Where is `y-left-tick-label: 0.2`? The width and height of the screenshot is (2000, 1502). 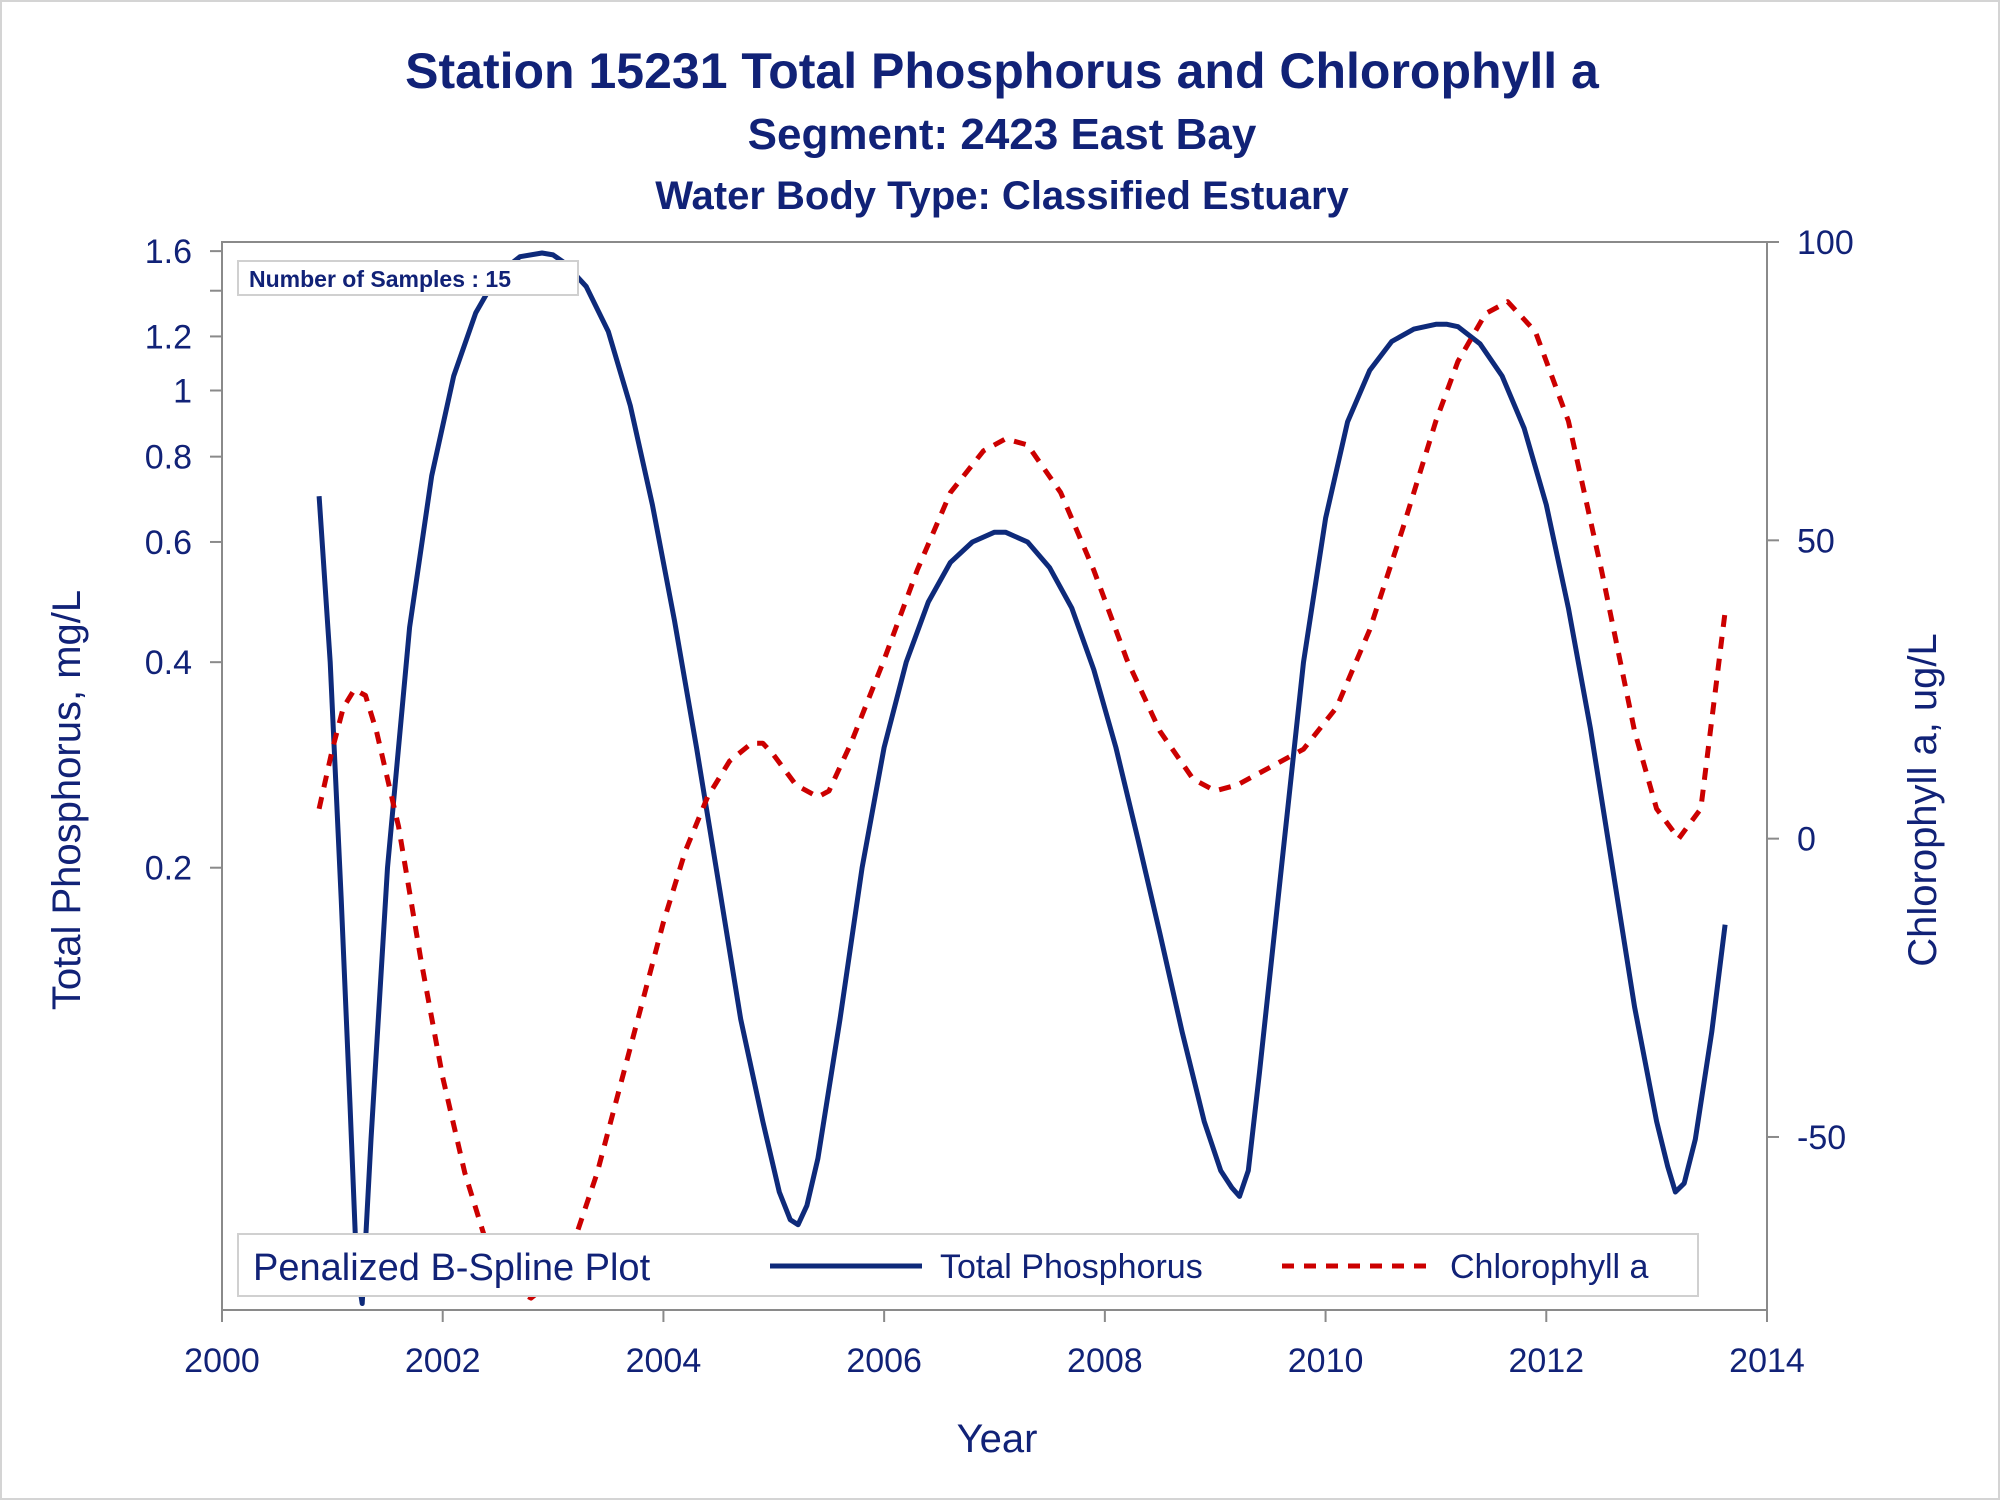 y-left-tick-label: 0.2 is located at coordinates (168, 869).